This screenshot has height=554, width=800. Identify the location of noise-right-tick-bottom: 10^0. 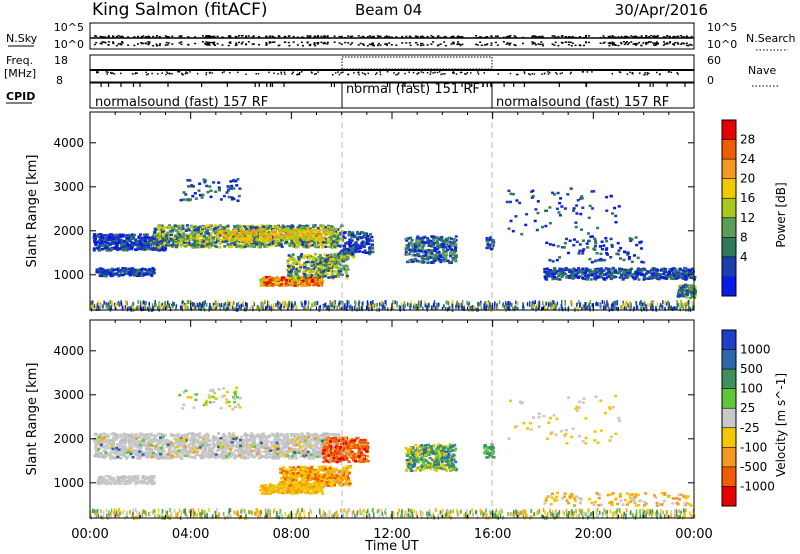
(722, 44).